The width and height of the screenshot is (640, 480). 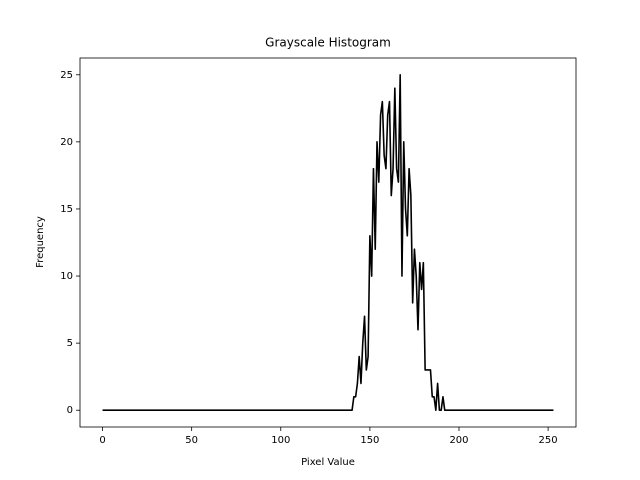 I want to click on x-tick-label: 200, so click(x=458, y=440).